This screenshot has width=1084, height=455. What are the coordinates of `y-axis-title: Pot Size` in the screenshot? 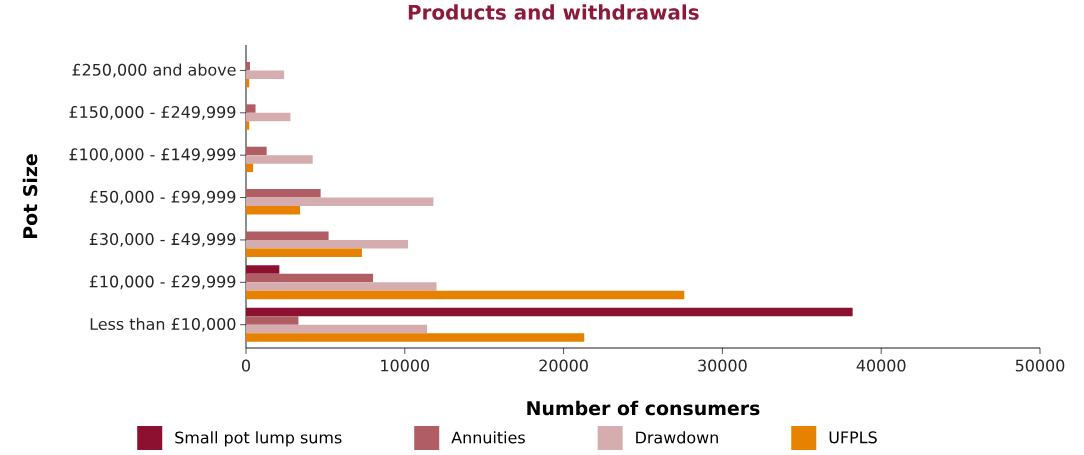 It's located at (30, 196).